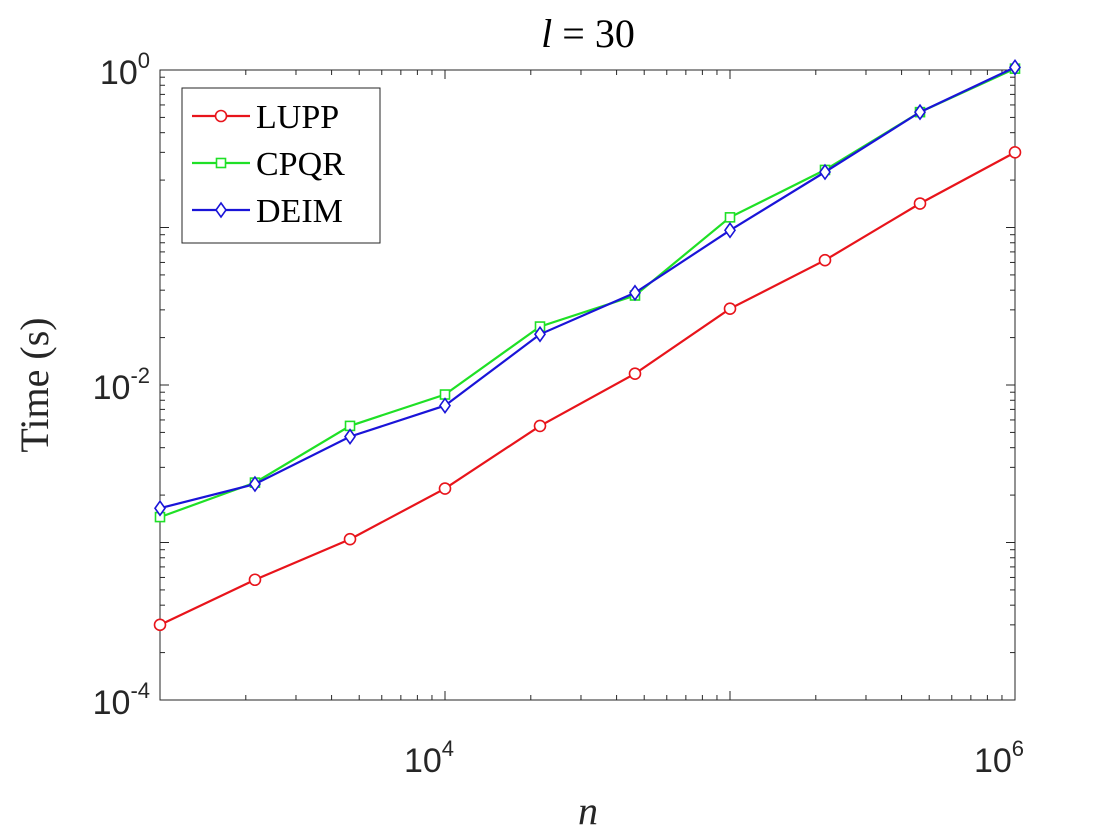 The width and height of the screenshot is (1120, 840). What do you see at coordinates (999, 758) in the screenshot?
I see `x-tick-label: 10⁶` at bounding box center [999, 758].